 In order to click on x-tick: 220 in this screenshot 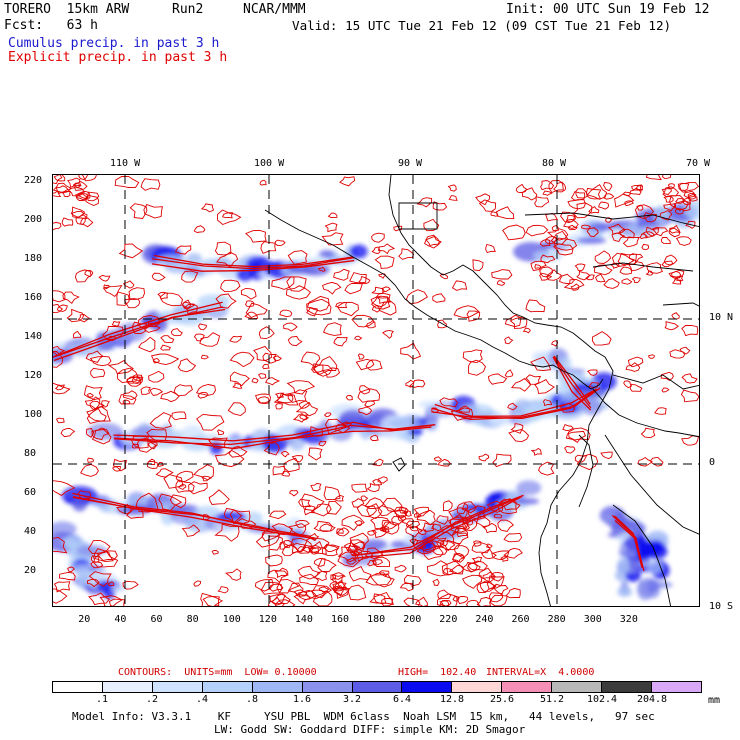, I will do `click(448, 619)`.